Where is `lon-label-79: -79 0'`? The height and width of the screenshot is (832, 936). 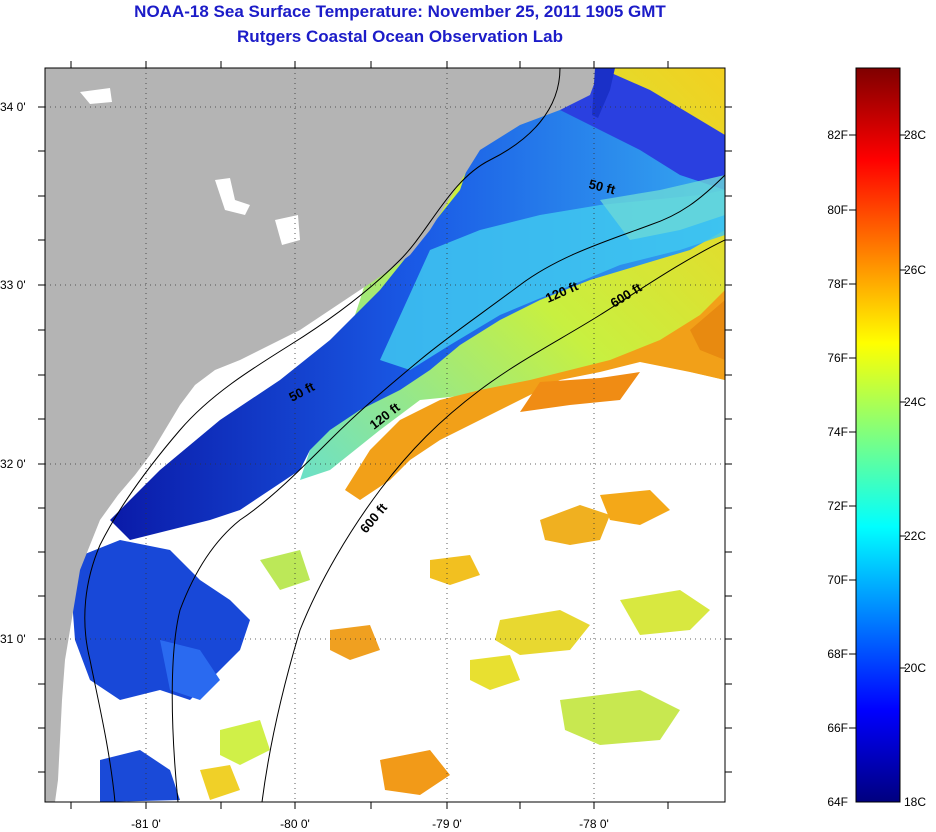 lon-label-79: -79 0' is located at coordinates (447, 824).